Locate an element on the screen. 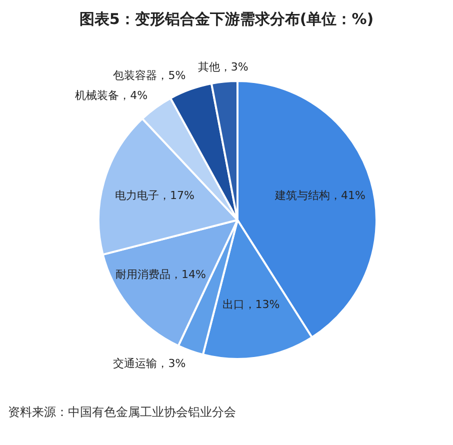  slice-label: 包装容器，5% is located at coordinates (149, 75).